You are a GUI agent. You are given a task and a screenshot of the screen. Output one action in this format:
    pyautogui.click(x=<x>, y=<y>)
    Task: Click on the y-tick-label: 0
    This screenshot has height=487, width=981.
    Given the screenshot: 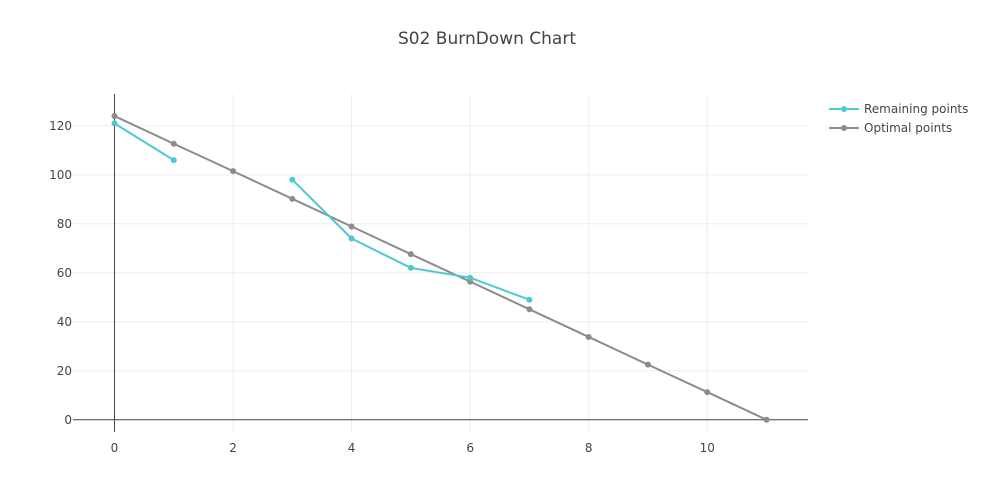 What is the action you would take?
    pyautogui.click(x=68, y=420)
    